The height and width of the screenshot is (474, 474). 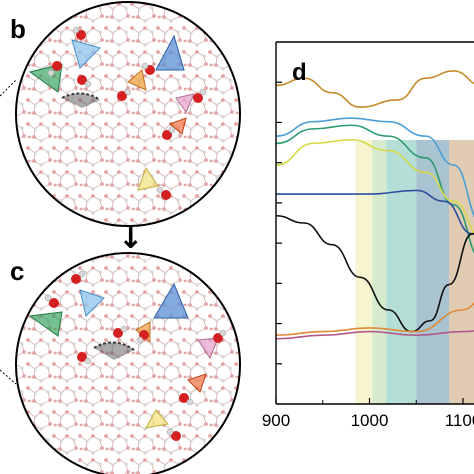 What do you see at coordinates (299, 72) in the screenshot?
I see `panel-label-d: d` at bounding box center [299, 72].